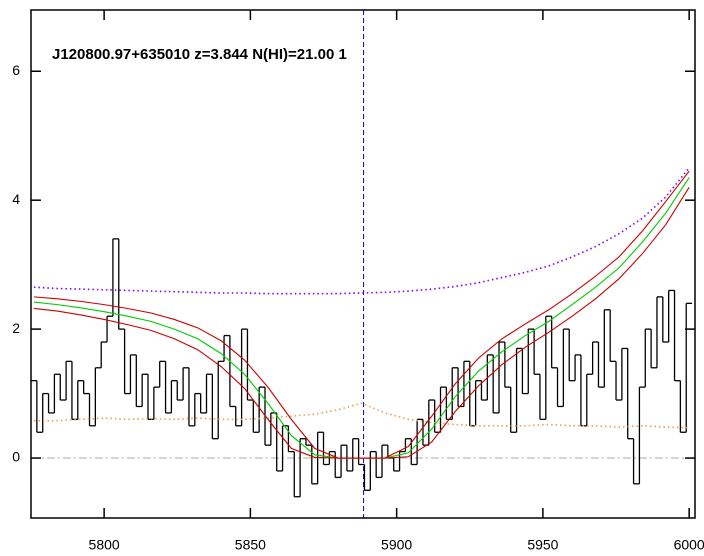 The height and width of the screenshot is (556, 704). Describe the element at coordinates (361, 415) in the screenshot. I see `dotted-curve` at that location.